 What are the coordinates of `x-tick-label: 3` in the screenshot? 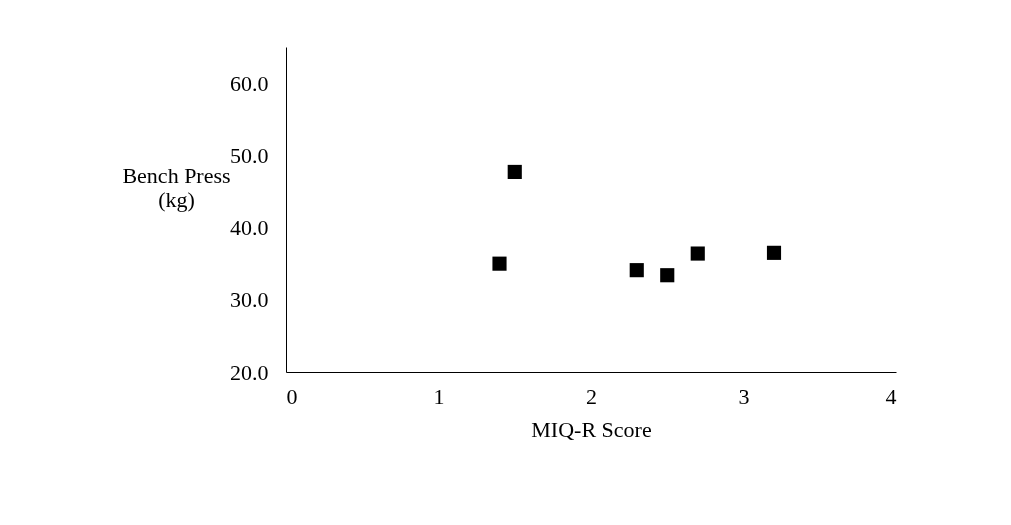 It's located at (744, 396).